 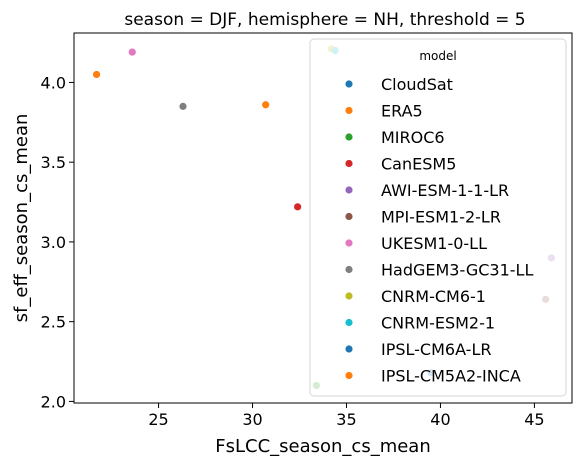 I want to click on y-axis-ticks: 2.0 2.5 3.0 3.5 4.0, so click(x=57, y=242).